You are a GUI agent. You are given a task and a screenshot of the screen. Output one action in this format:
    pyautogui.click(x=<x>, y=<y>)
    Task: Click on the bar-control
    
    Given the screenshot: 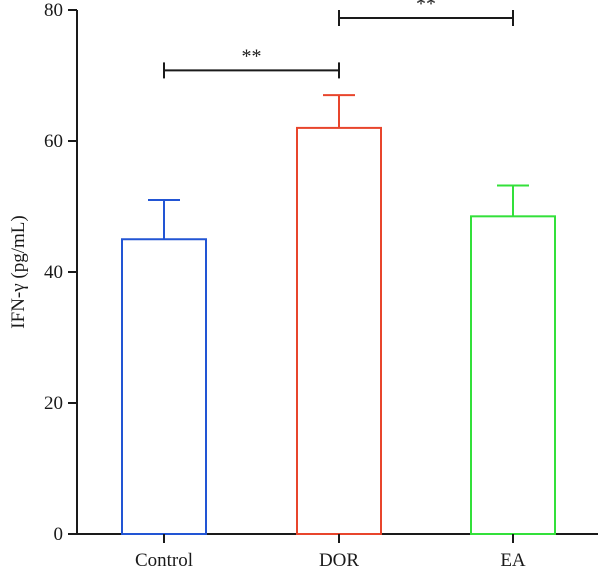 What is the action you would take?
    pyautogui.click(x=164, y=386)
    